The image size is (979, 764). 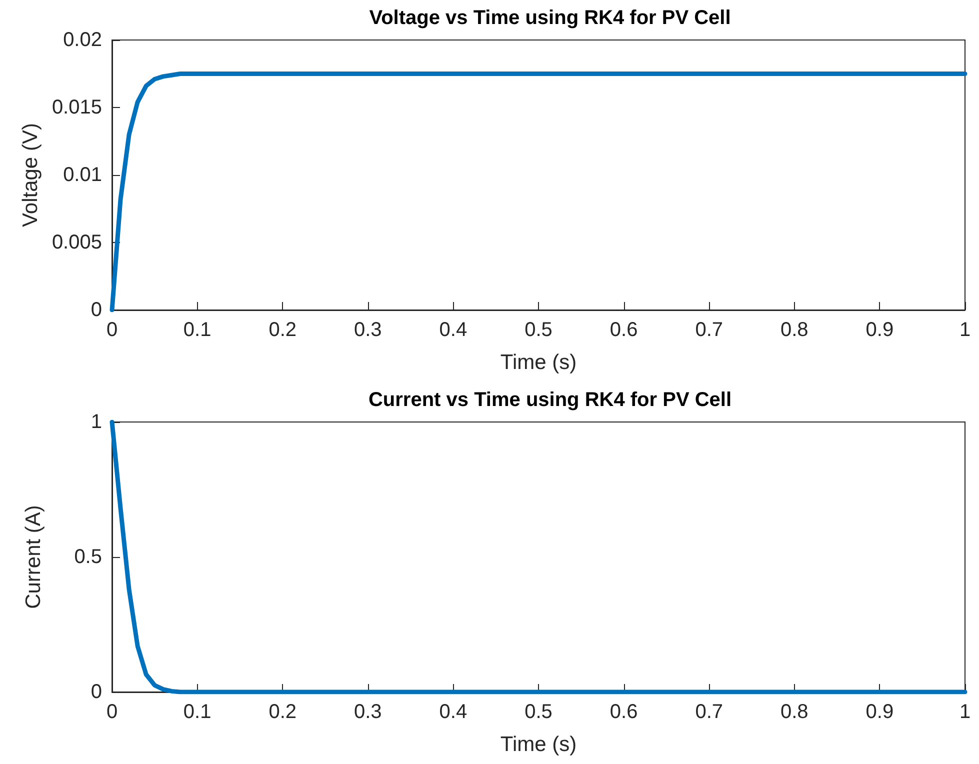 What do you see at coordinates (96, 422) in the screenshot?
I see `y-tick-label: 1` at bounding box center [96, 422].